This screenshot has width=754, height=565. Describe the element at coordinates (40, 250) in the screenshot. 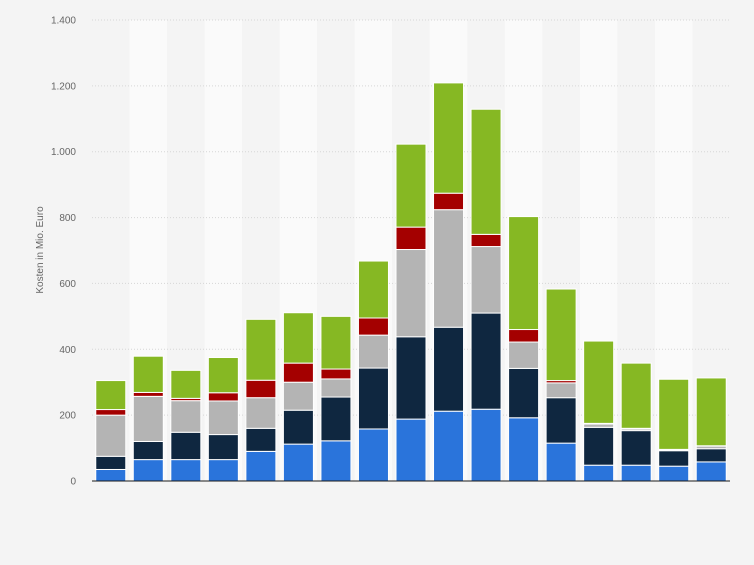

I see `y-axis-title: Kosten in Mio. Euro` at that location.